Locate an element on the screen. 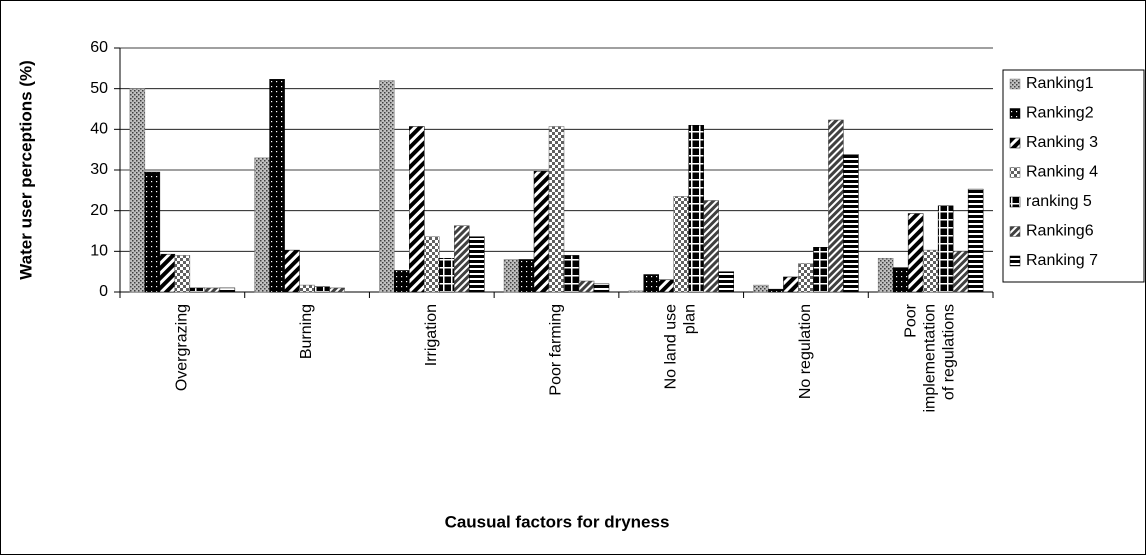 The width and height of the screenshot is (1146, 555). x-tick-label: Irrigation is located at coordinates (431, 335).